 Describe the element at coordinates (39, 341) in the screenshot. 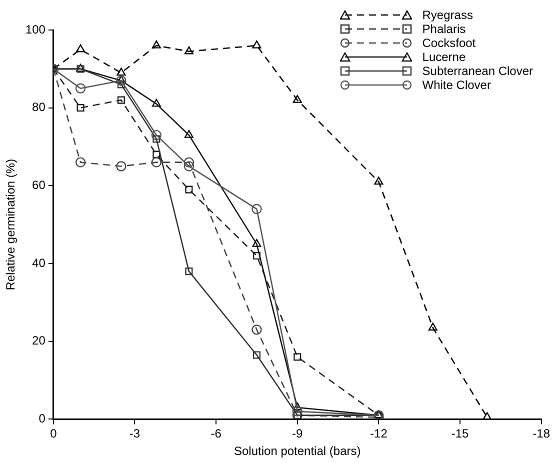

I see `y-tick-label: 20` at that location.